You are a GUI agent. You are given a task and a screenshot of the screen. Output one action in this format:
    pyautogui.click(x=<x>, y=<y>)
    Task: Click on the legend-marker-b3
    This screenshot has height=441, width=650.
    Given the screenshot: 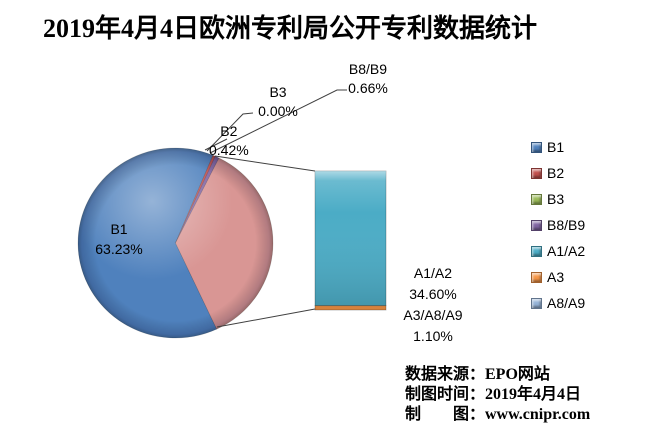 What is the action you would take?
    pyautogui.click(x=536, y=199)
    